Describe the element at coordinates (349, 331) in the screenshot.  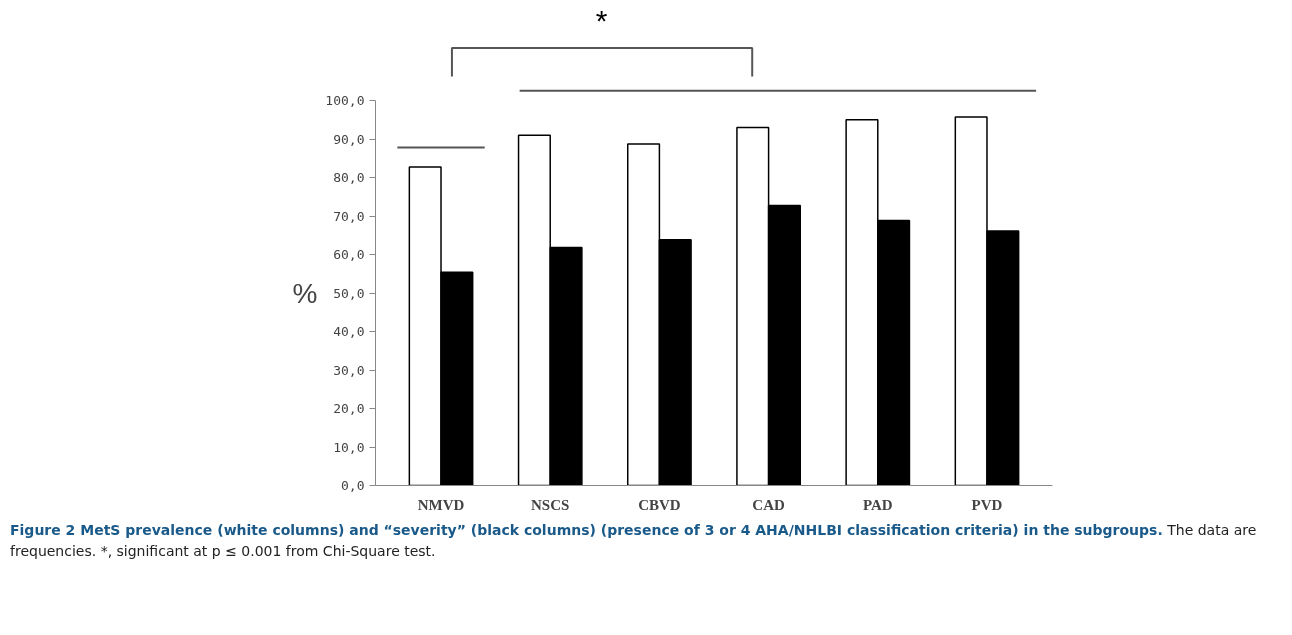
I see `y-tick-label: 40,0` at that location.